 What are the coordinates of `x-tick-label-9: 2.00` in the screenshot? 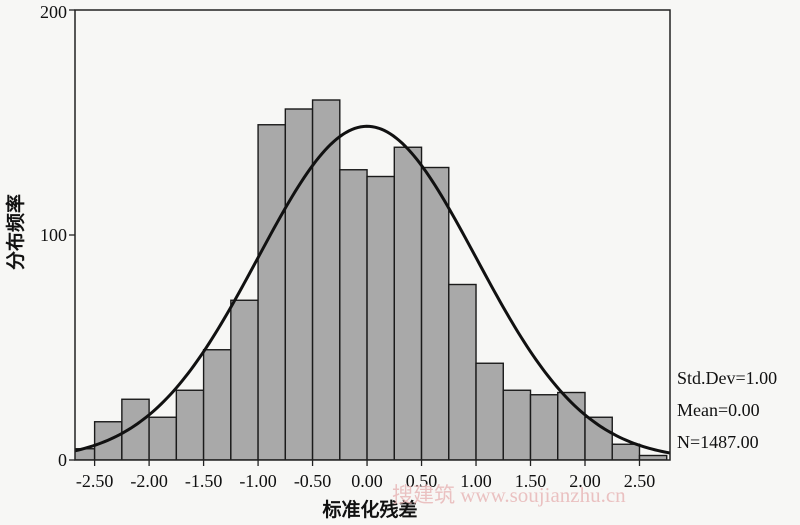 It's located at (585, 481).